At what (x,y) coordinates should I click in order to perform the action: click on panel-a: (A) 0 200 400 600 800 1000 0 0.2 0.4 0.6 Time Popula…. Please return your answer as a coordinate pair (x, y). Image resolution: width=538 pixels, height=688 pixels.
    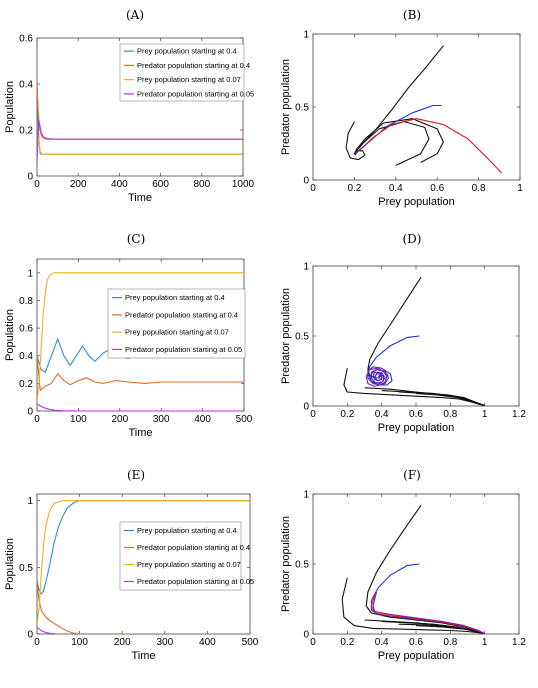
    Looking at the image, I should click on (129, 106).